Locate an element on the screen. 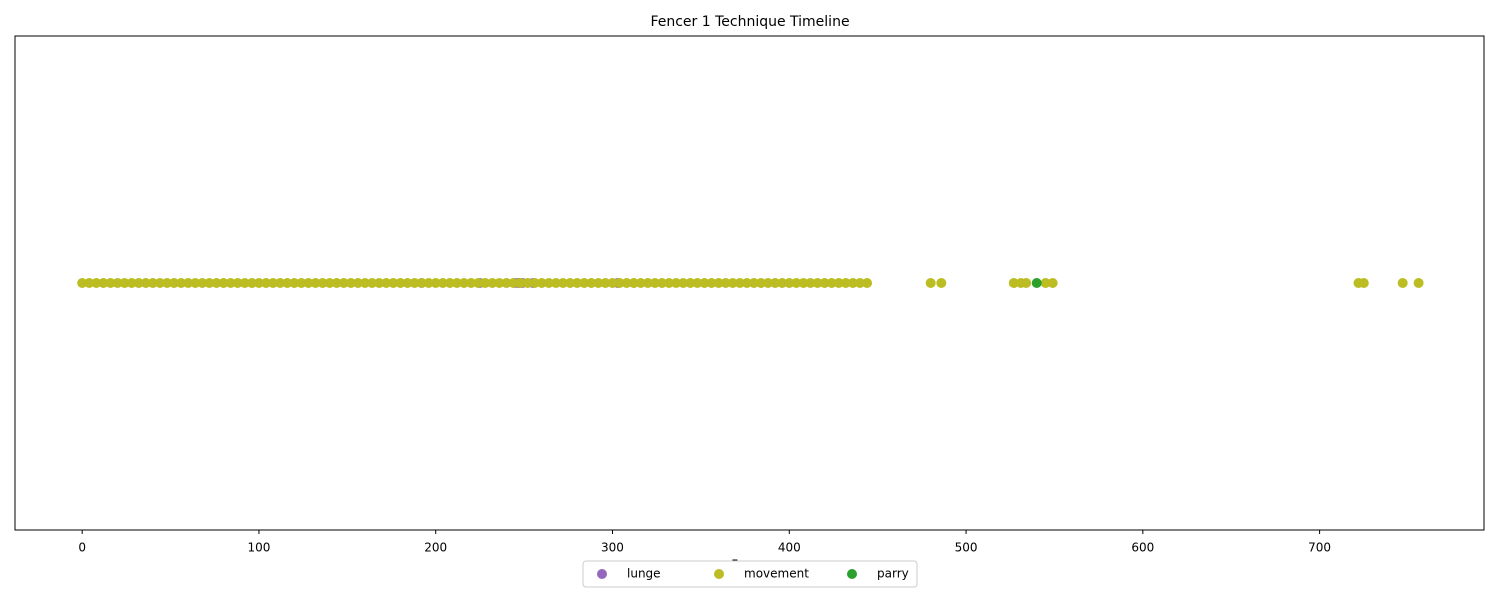 The height and width of the screenshot is (600, 1500). x-tick-label: 300 is located at coordinates (612, 548).